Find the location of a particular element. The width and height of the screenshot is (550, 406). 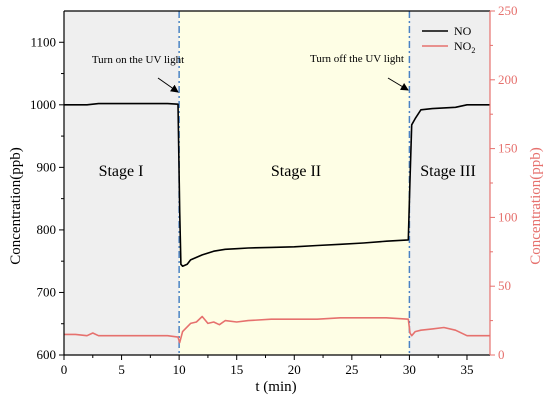

legend-label-no: NO is located at coordinates (463, 31).